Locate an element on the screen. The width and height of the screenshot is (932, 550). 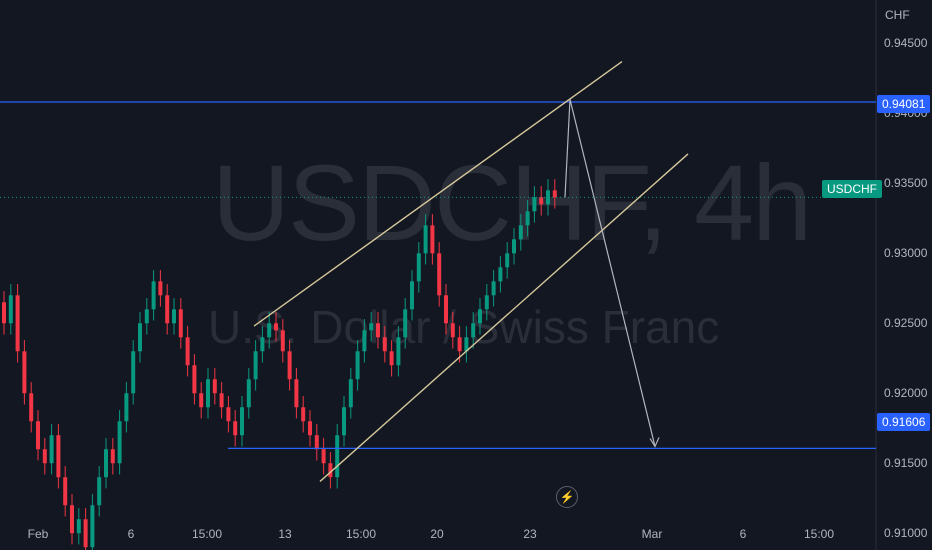
time-tick-label: Mar is located at coordinates (652, 534).